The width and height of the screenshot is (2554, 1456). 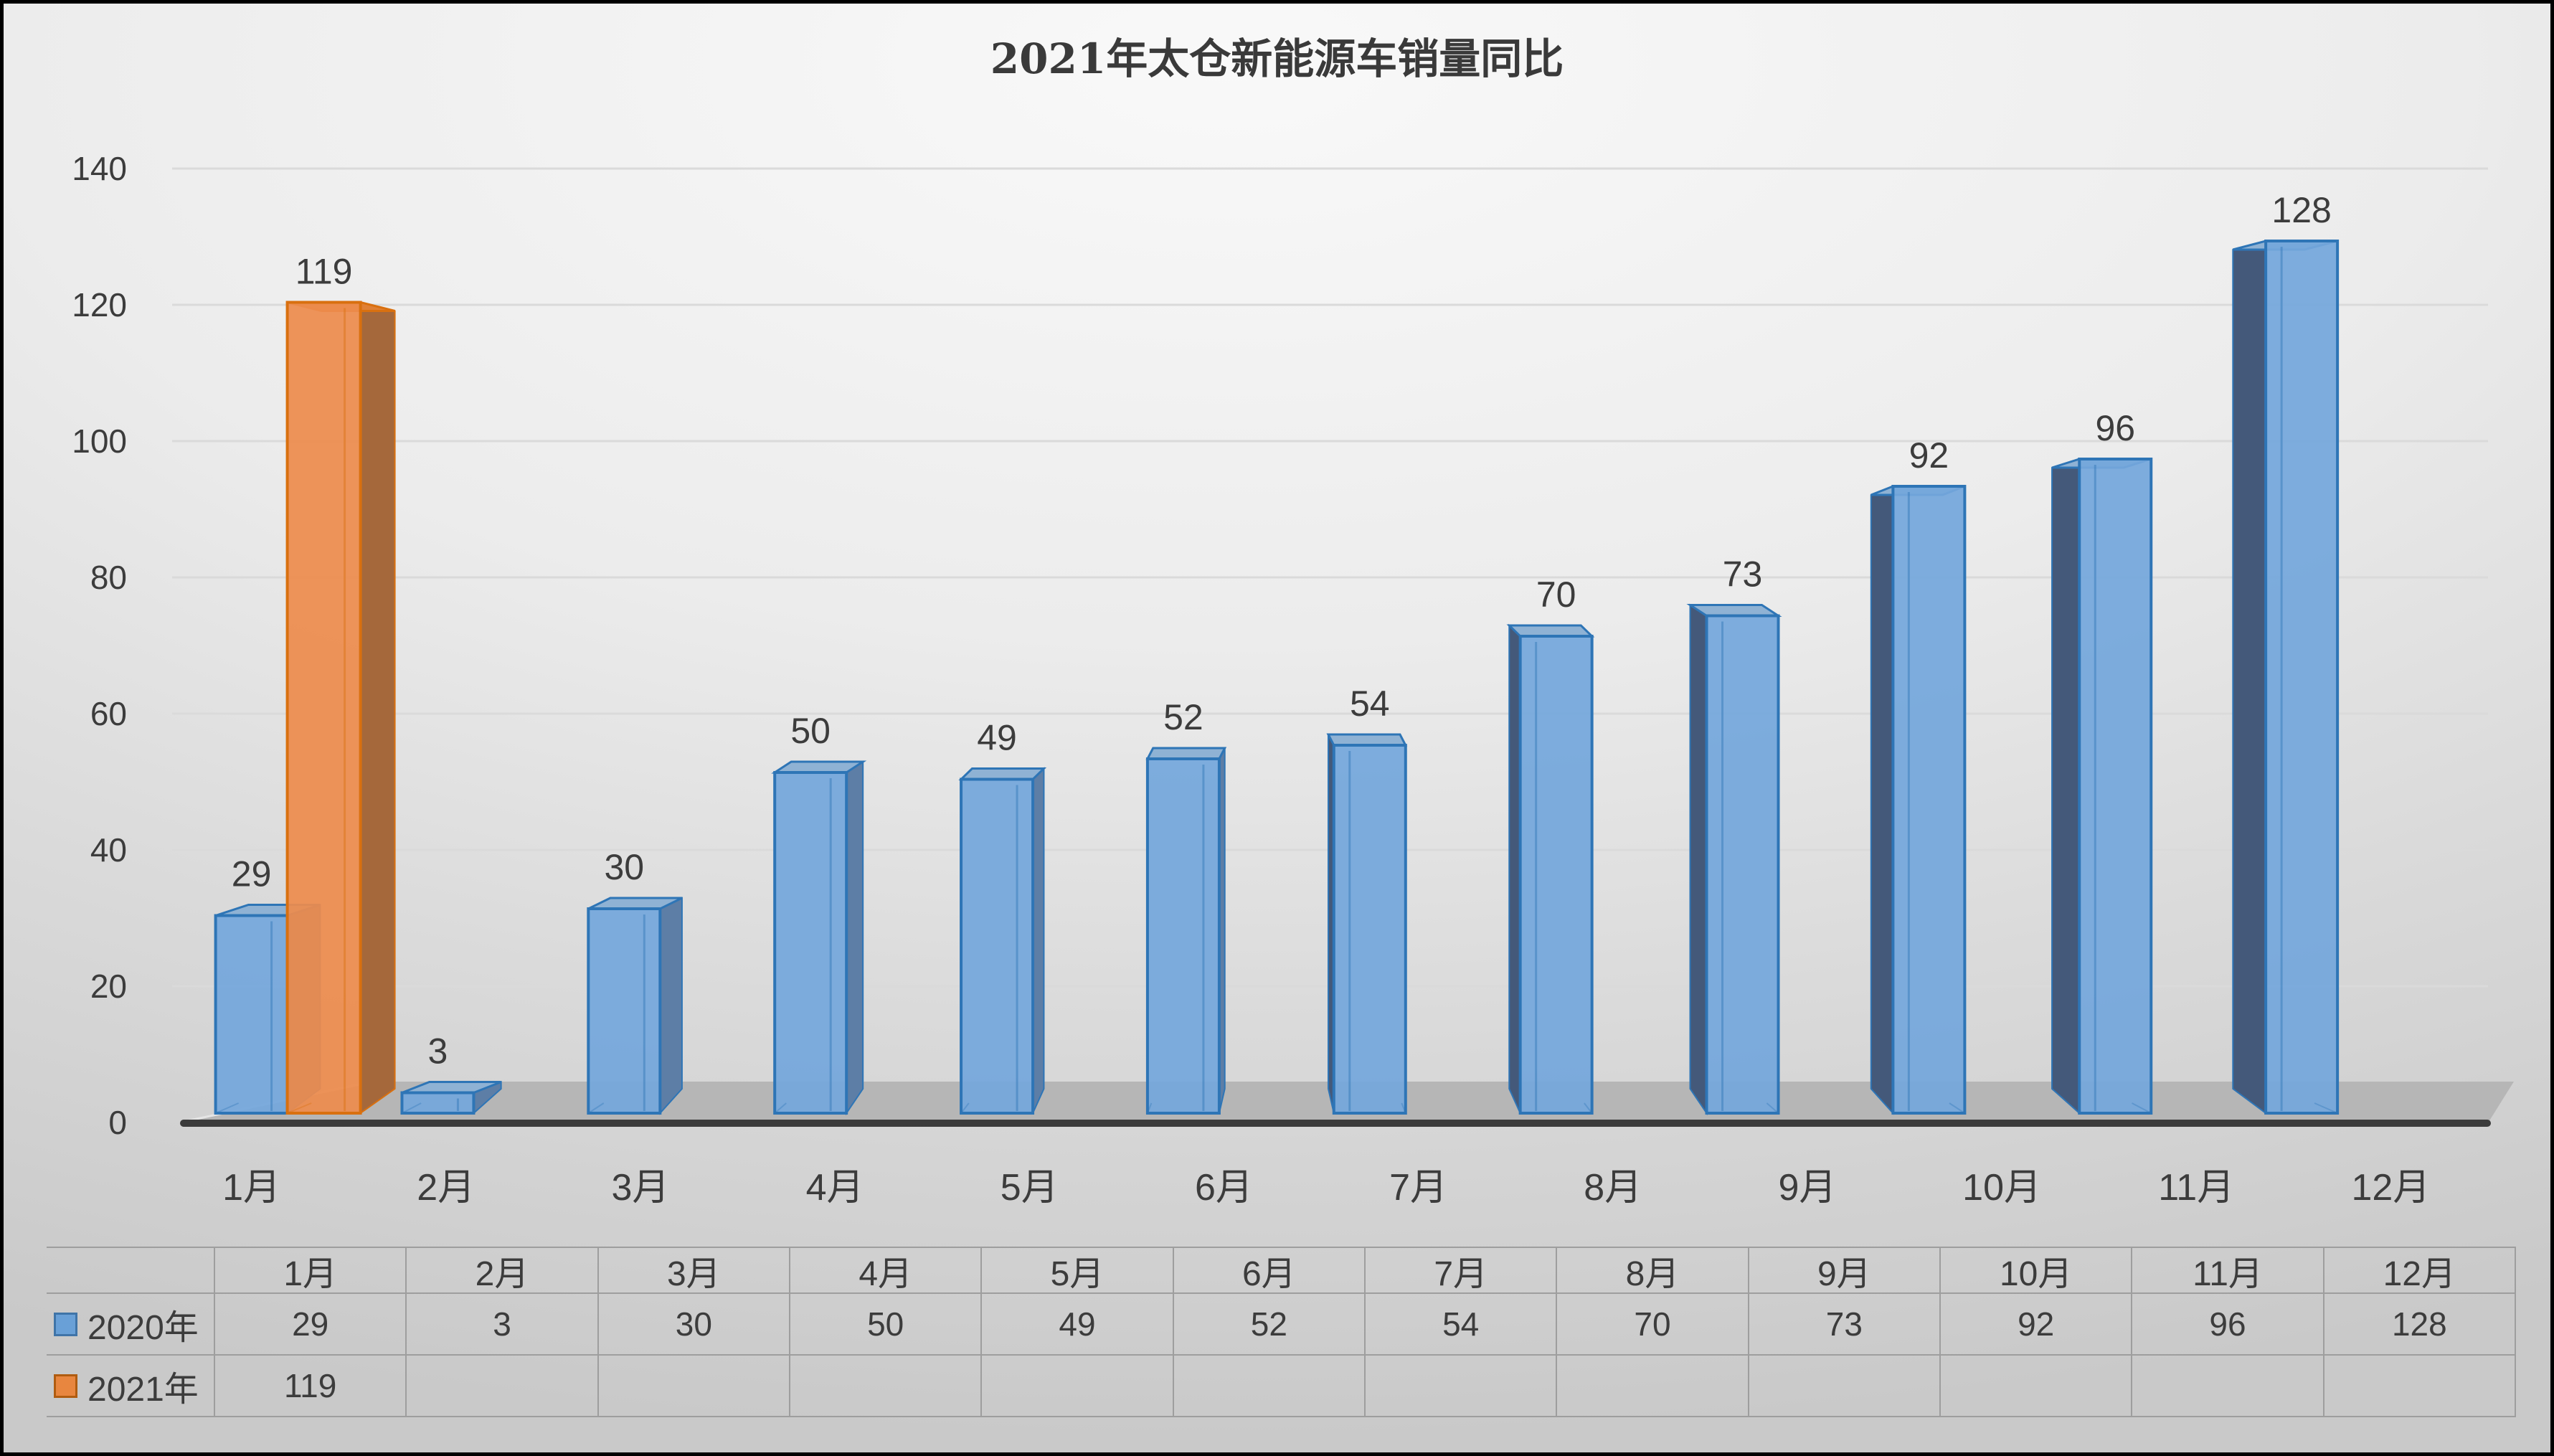 I want to click on bar-value-label-2020-8月: 70, so click(x=1556, y=595).